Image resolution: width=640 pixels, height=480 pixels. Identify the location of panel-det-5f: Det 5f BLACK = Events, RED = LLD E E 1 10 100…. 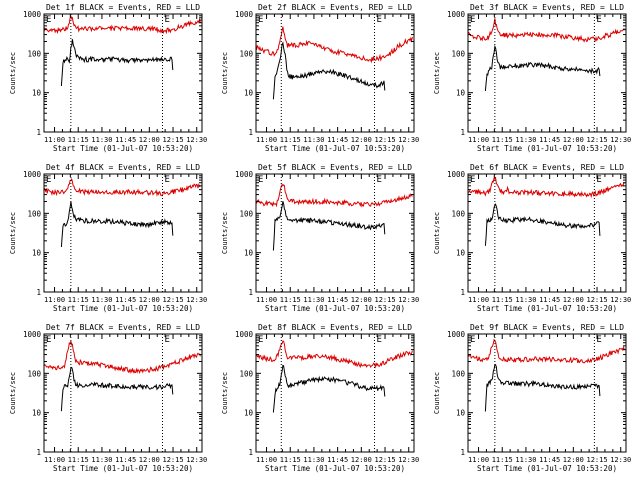
(320, 238).